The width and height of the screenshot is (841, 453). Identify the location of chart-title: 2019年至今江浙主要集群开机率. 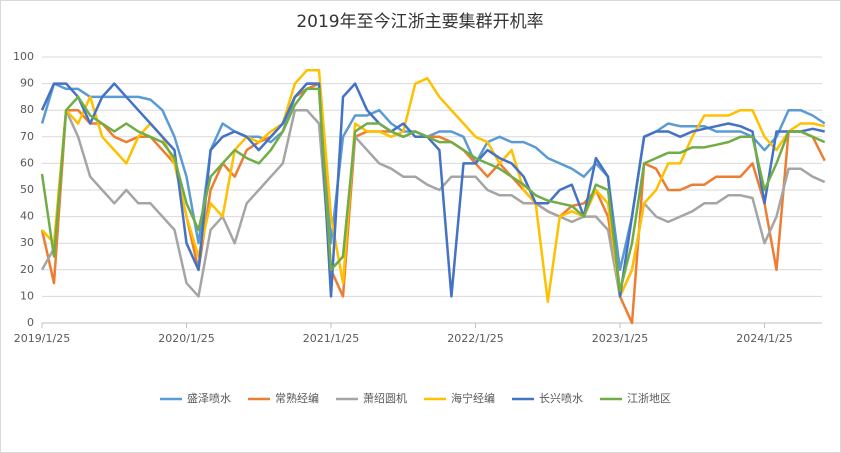
(419, 22).